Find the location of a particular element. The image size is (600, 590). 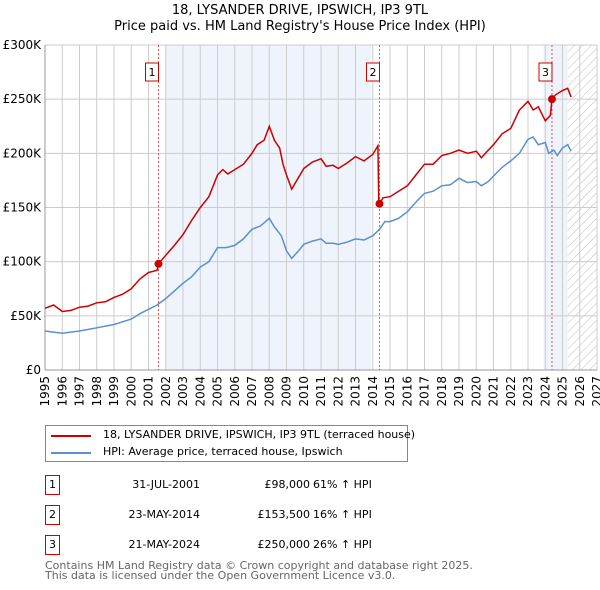

x-tick-label: 2006 is located at coordinates (235, 391).